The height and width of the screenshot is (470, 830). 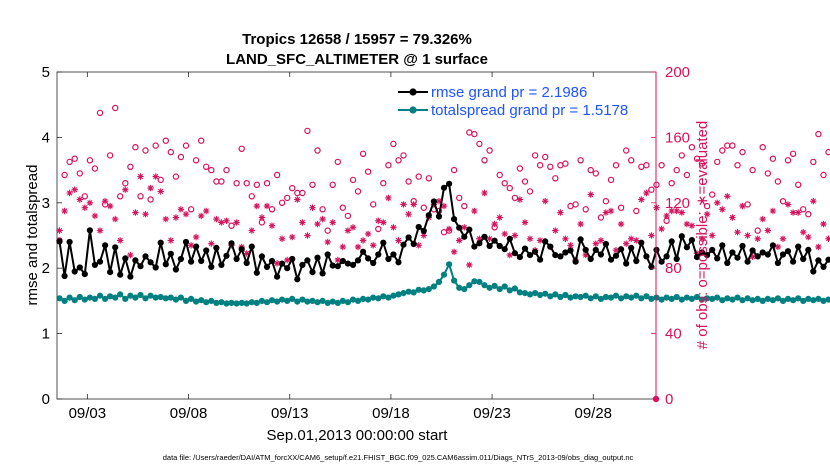 What do you see at coordinates (702, 235) in the screenshot?
I see `y-axis-right-label: # of obs: o=possible; ∗=evaluated` at bounding box center [702, 235].